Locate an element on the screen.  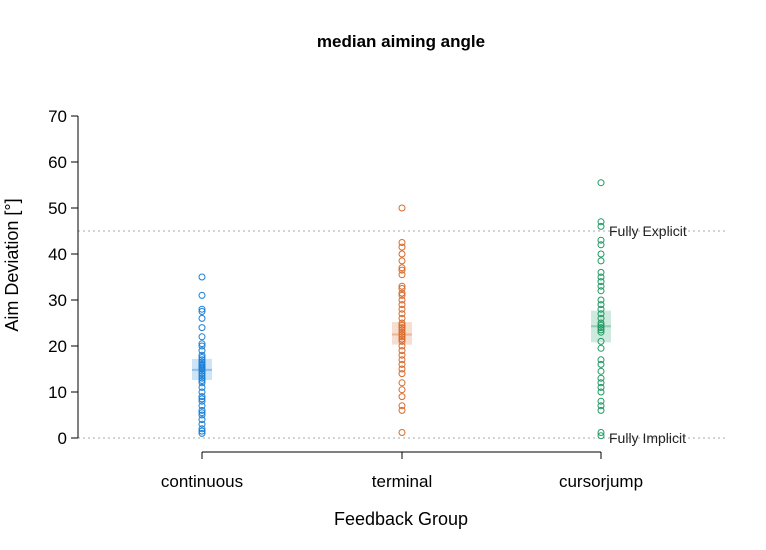
y-tick-label: 20 is located at coordinates (57, 346).